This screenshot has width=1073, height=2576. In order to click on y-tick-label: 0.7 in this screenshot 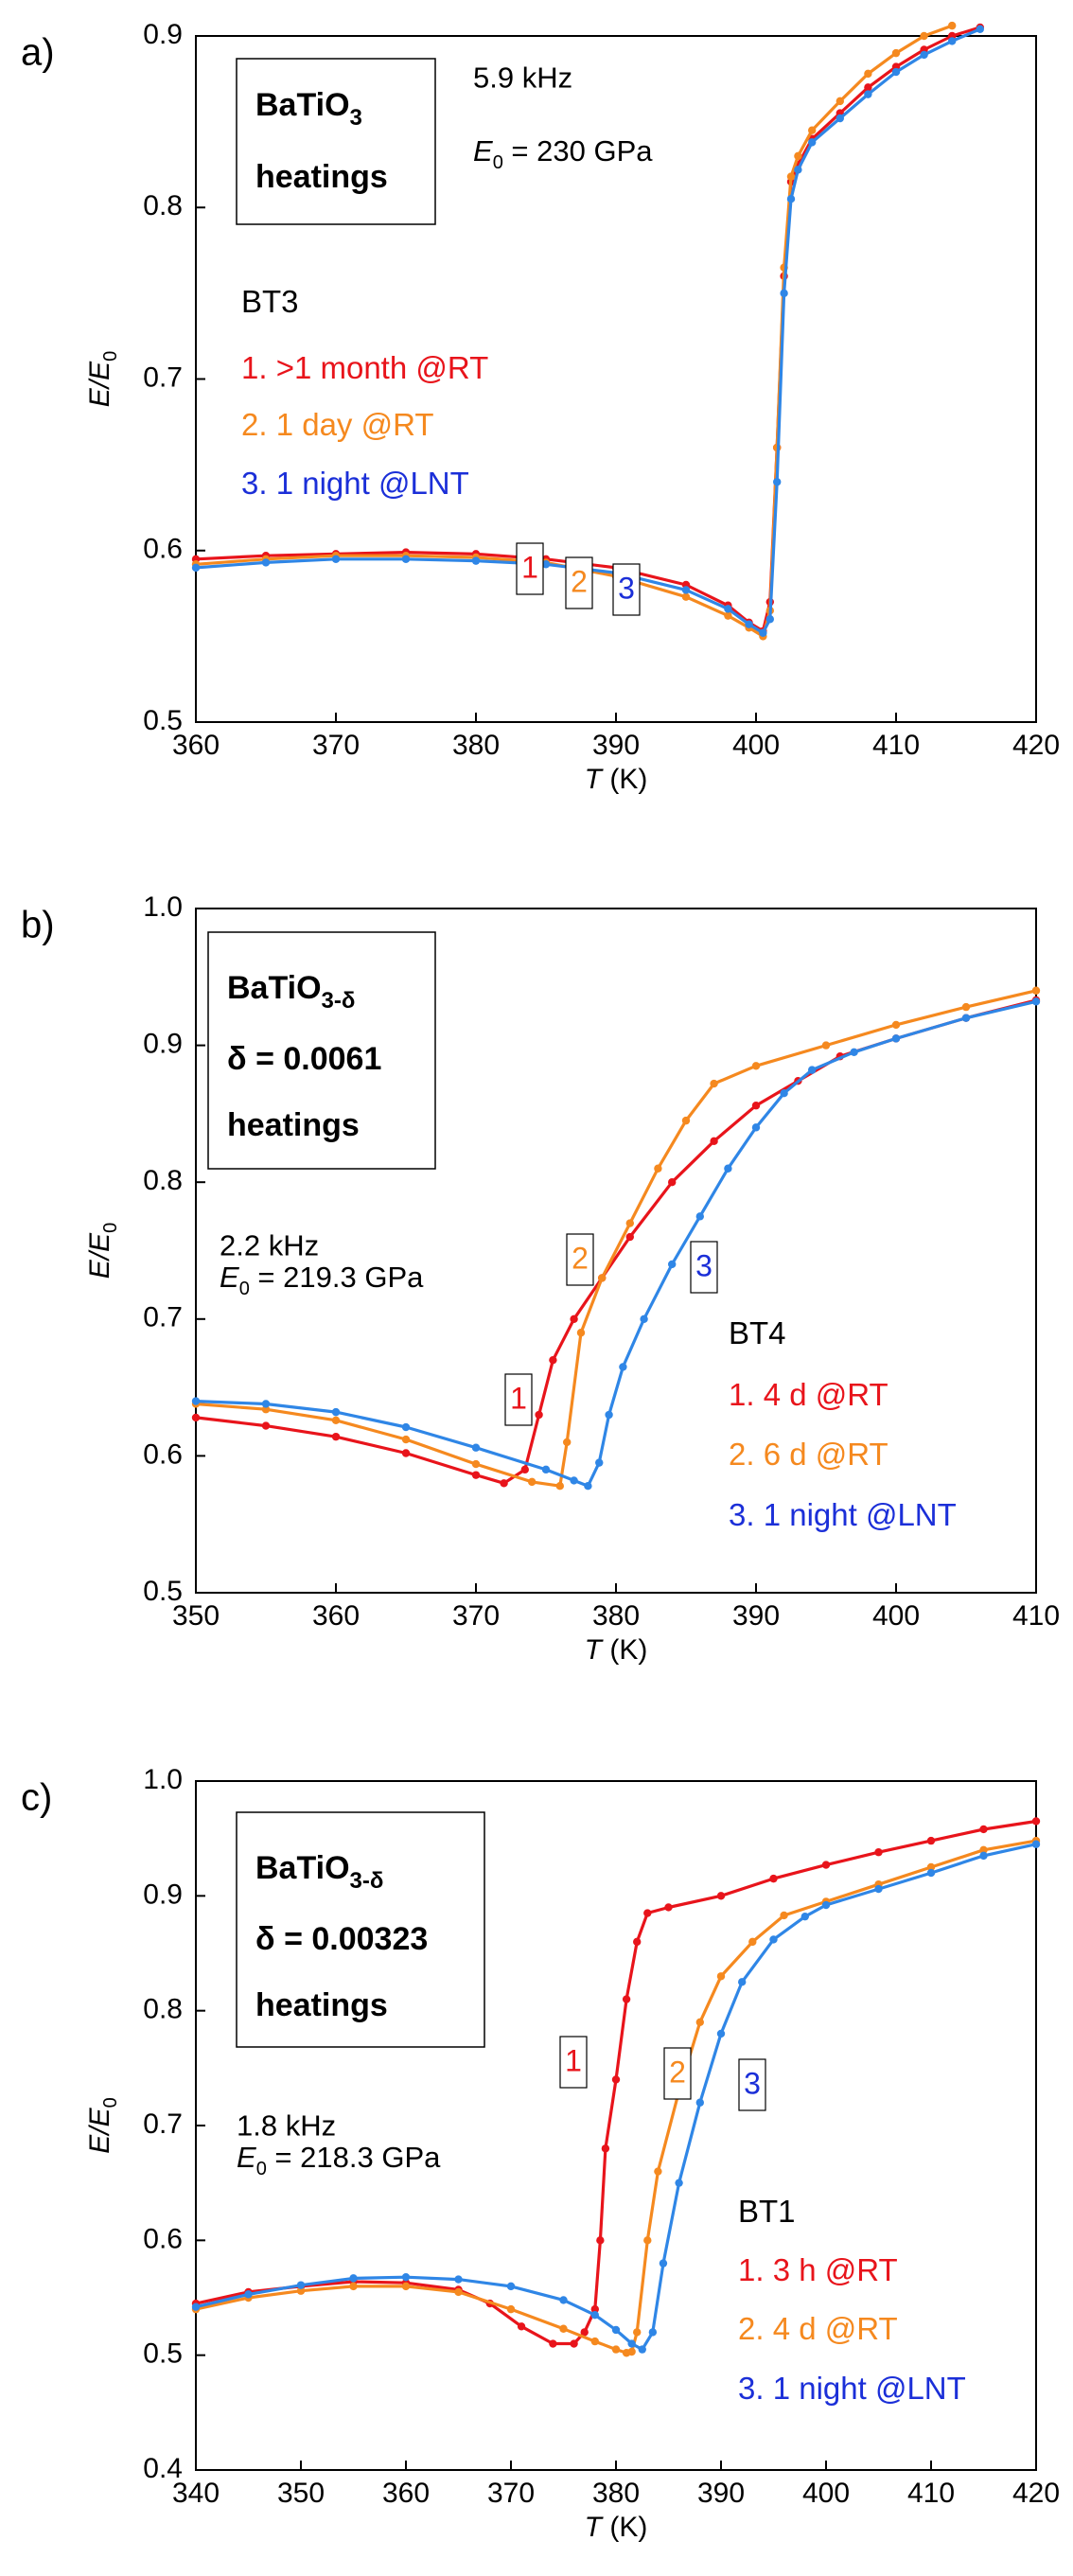, I will do `click(163, 377)`.